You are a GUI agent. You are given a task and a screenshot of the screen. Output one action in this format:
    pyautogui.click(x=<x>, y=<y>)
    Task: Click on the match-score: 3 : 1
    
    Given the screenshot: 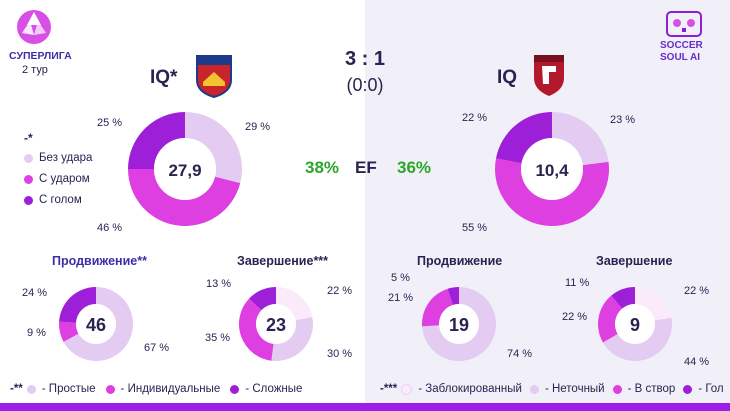 What is the action you would take?
    pyautogui.click(x=365, y=59)
    